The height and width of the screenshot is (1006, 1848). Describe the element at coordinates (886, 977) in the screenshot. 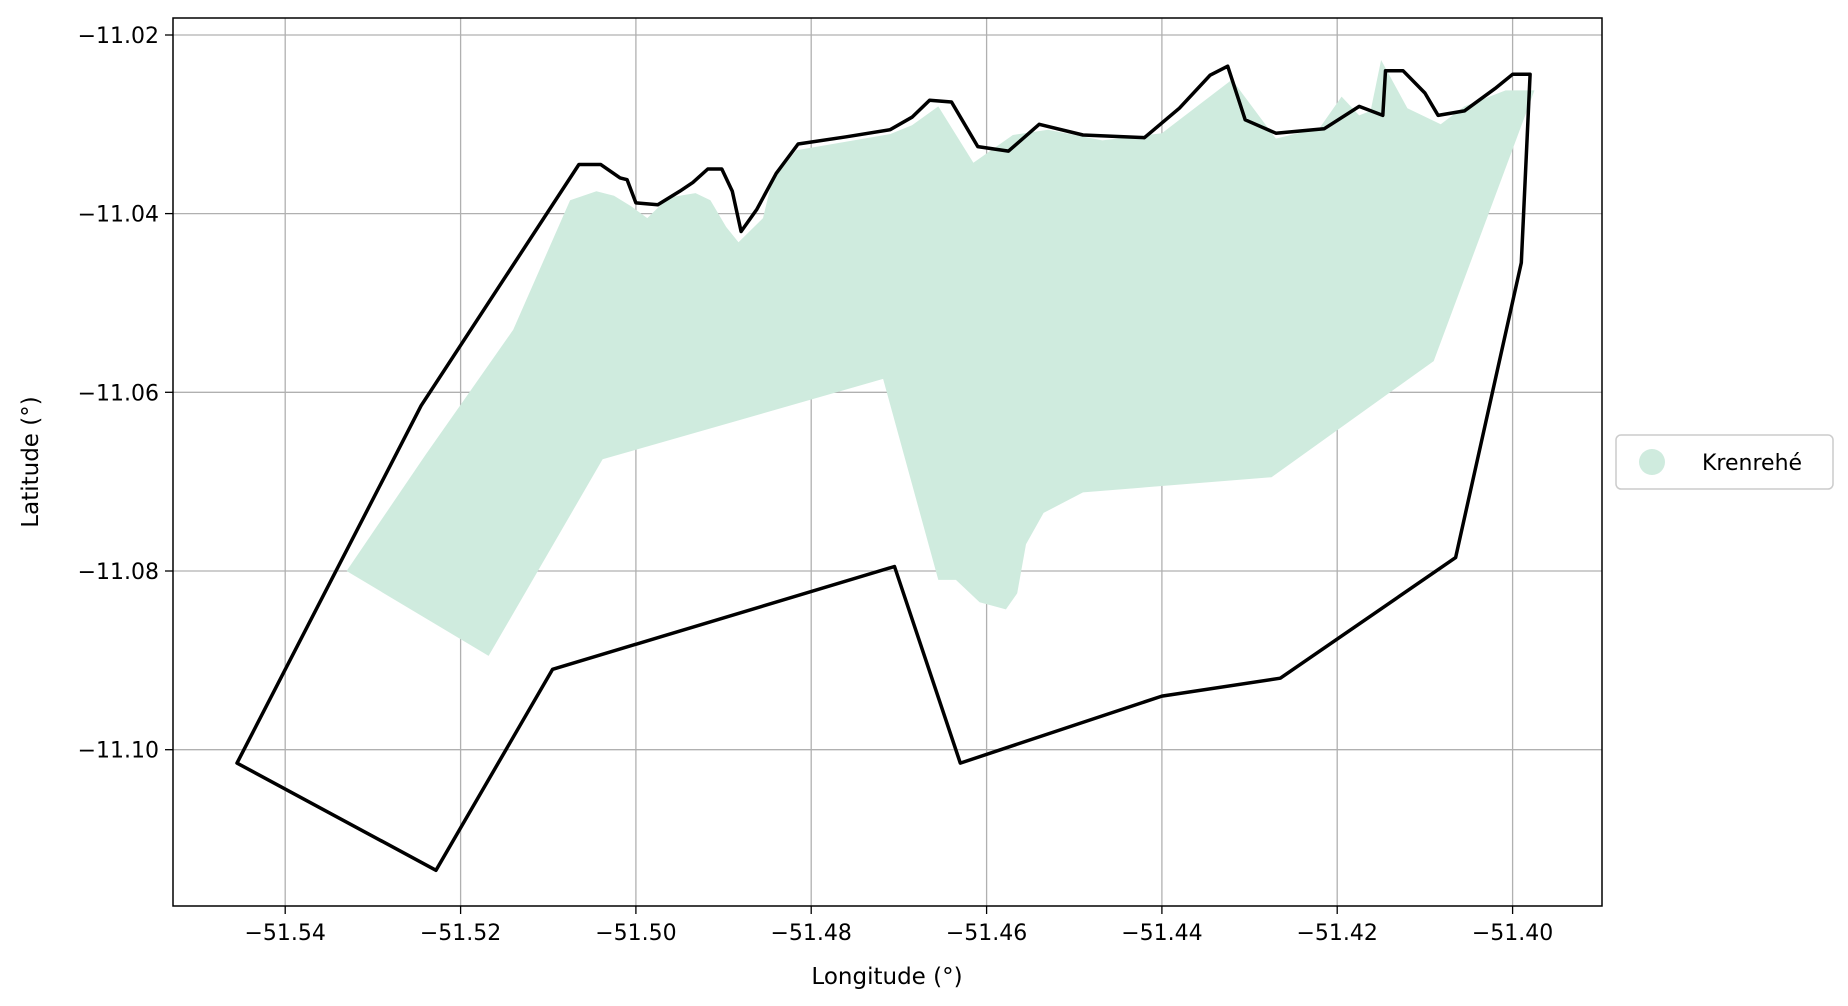

I see `x-axis-label: Longitude (°)` at that location.